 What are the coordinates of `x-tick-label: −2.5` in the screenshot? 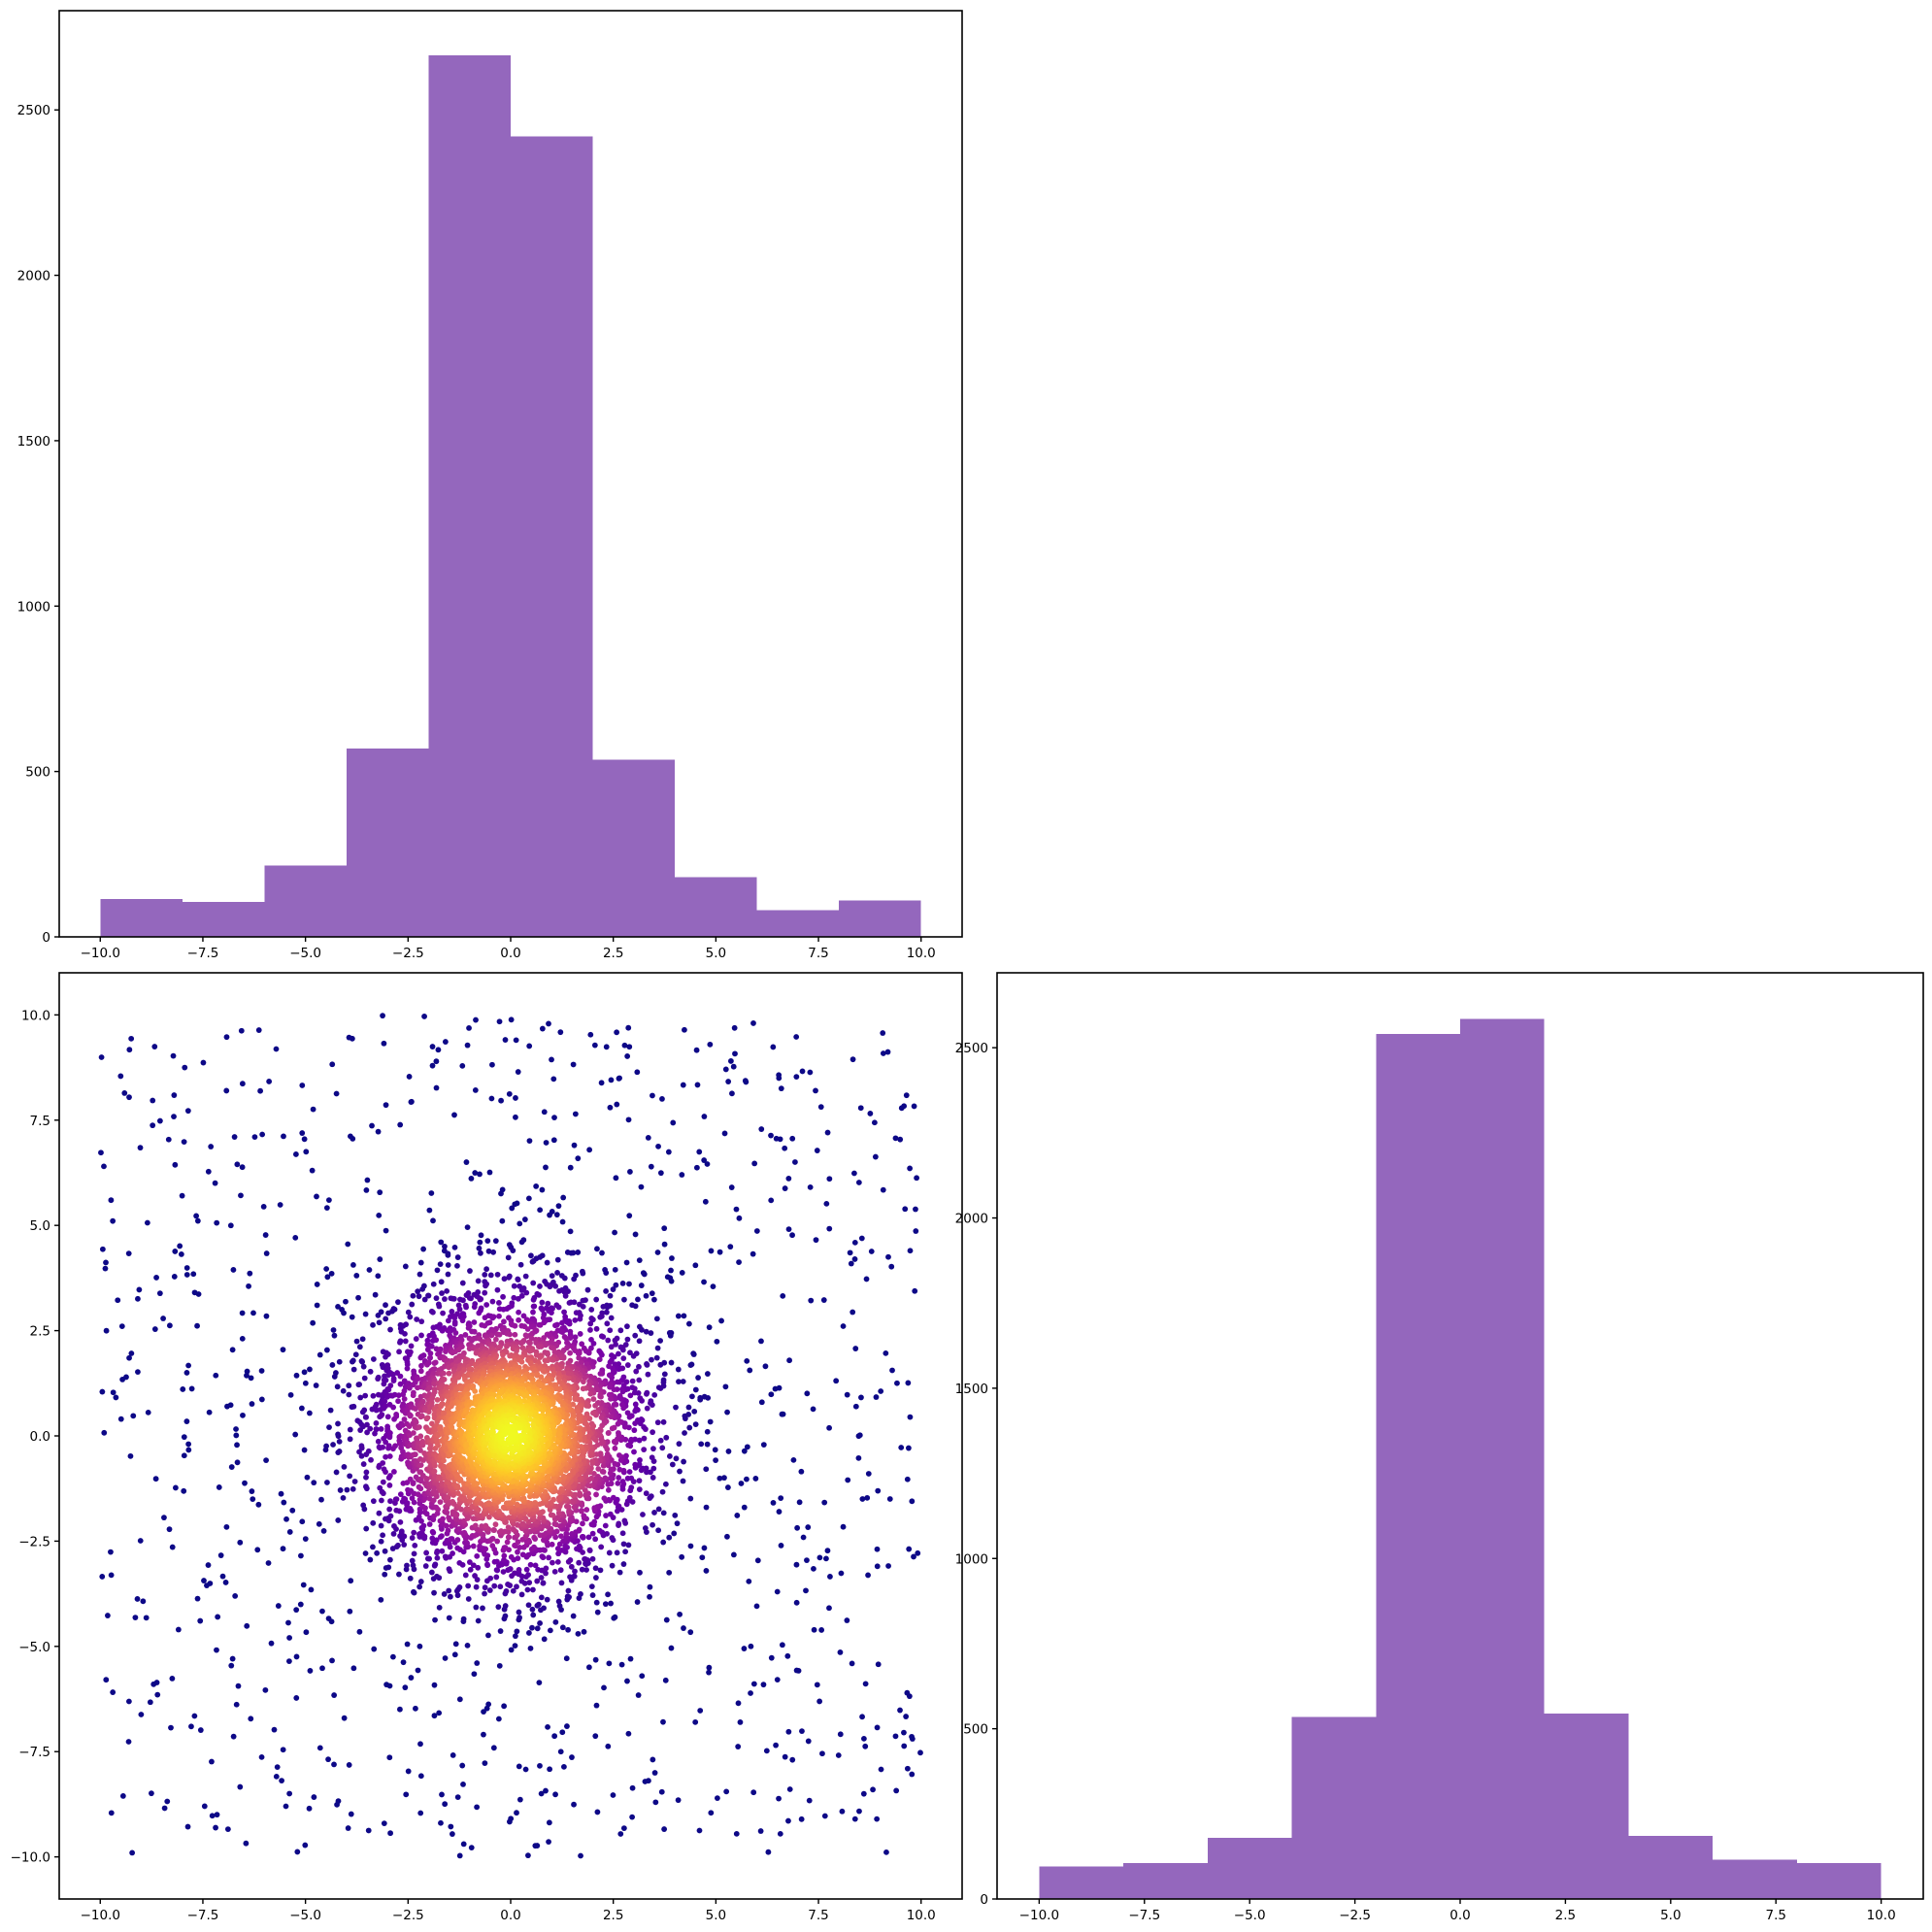 It's located at (408, 954).